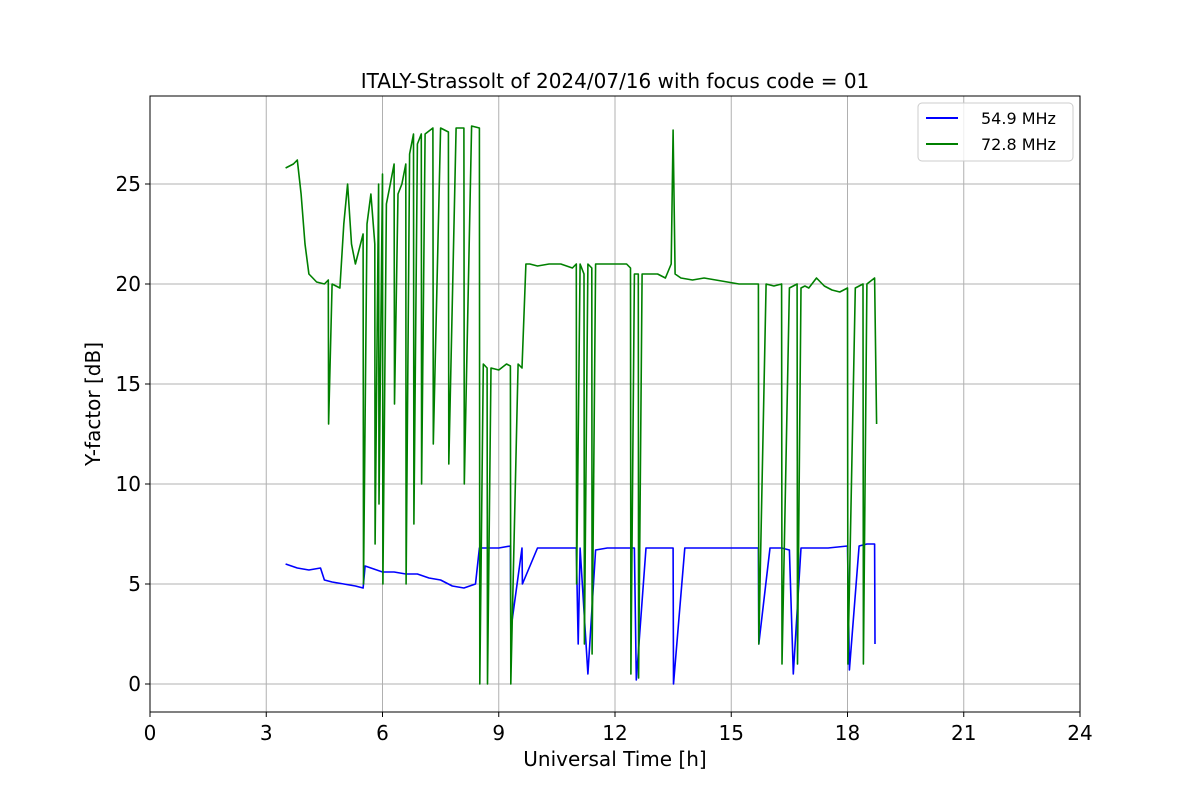  I want to click on x-tick-label: 3, so click(266, 733).